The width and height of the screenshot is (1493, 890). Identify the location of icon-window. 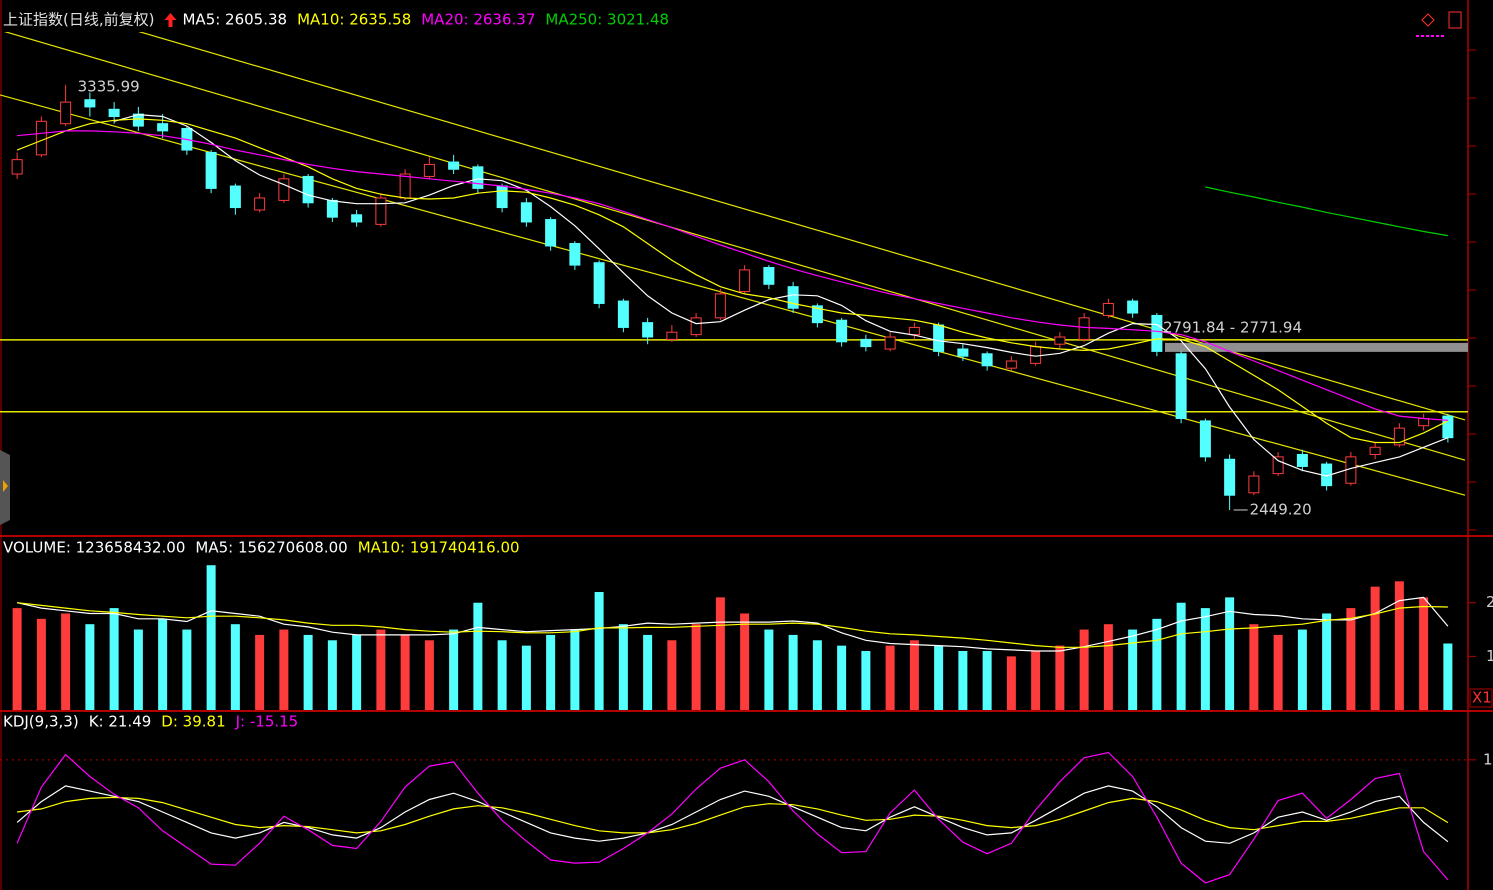
(1455, 20).